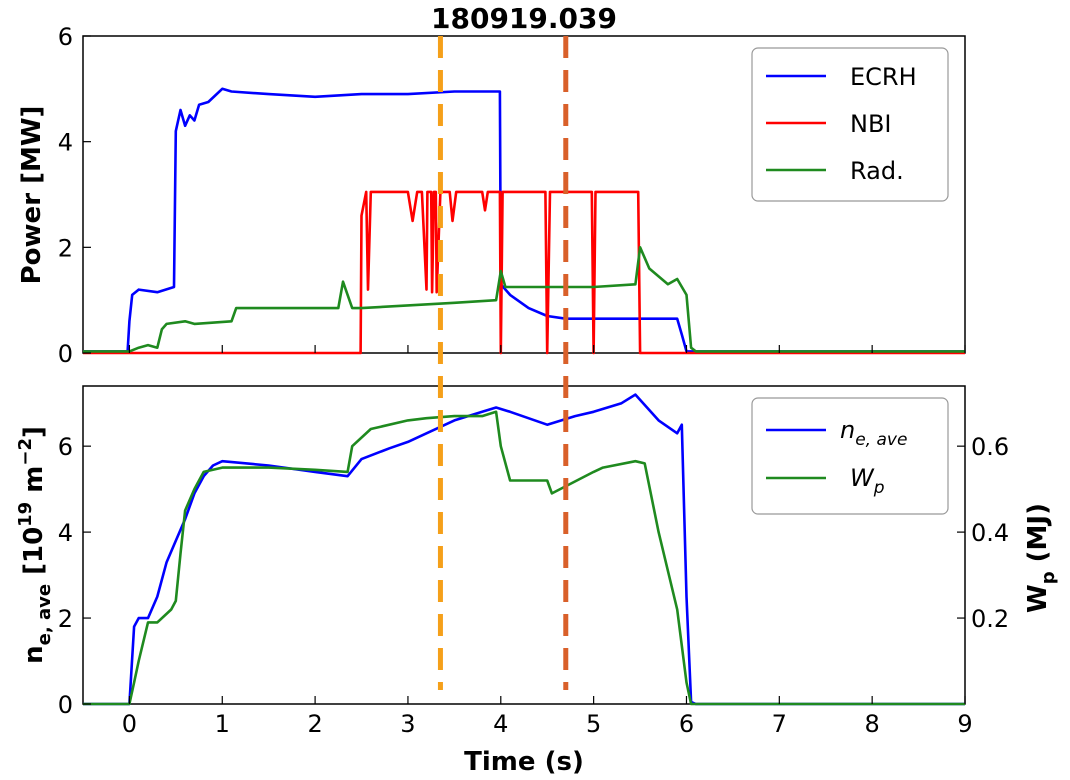  Describe the element at coordinates (65, 354) in the screenshot. I see `top-y-tick-label-0: 0` at that location.